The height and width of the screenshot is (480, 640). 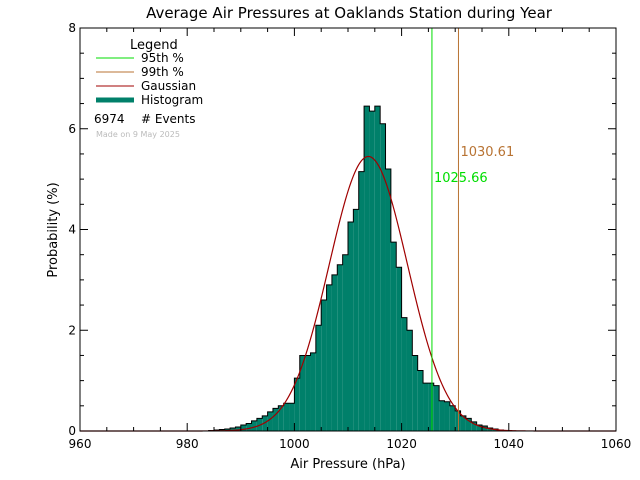 I want to click on legend-item-label: 95th %, so click(x=162, y=58).